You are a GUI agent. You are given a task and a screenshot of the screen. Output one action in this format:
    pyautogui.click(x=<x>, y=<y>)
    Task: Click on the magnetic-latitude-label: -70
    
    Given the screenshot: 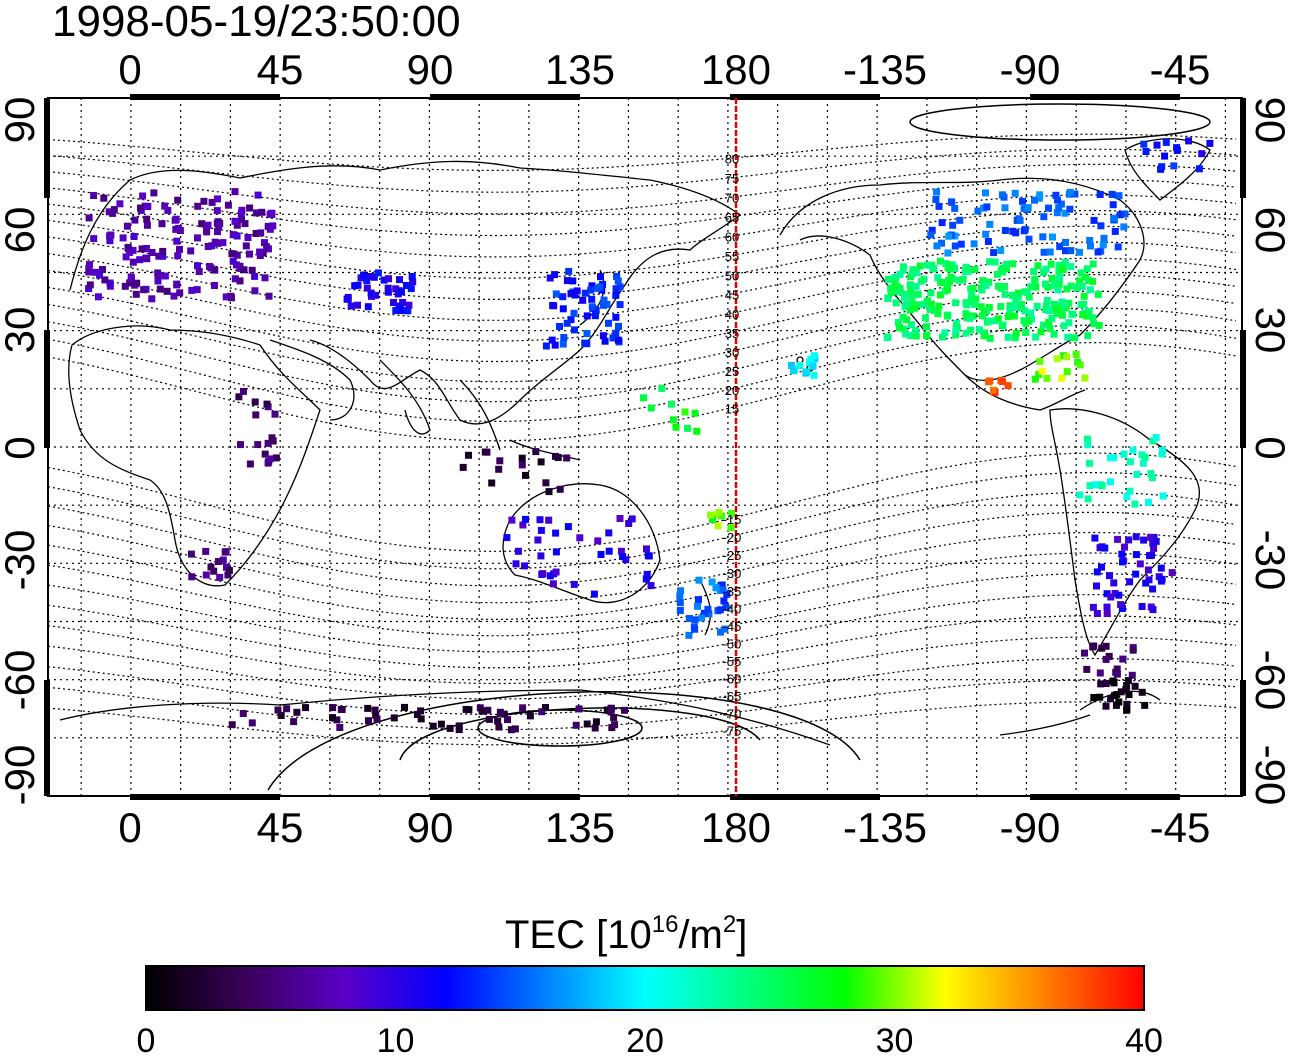 What is the action you would take?
    pyautogui.click(x=732, y=713)
    